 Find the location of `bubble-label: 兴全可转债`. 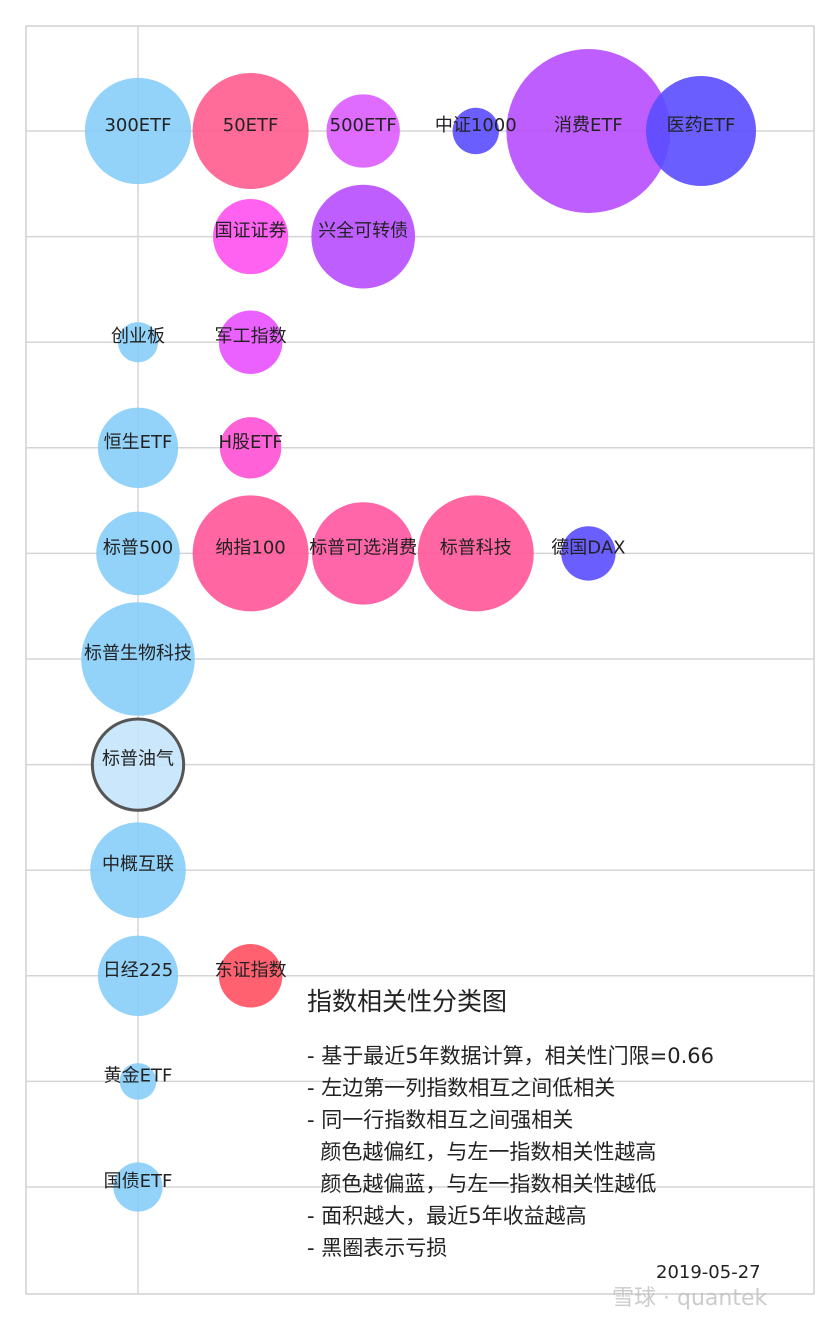

bubble-label: 兴全可转债 is located at coordinates (363, 231).